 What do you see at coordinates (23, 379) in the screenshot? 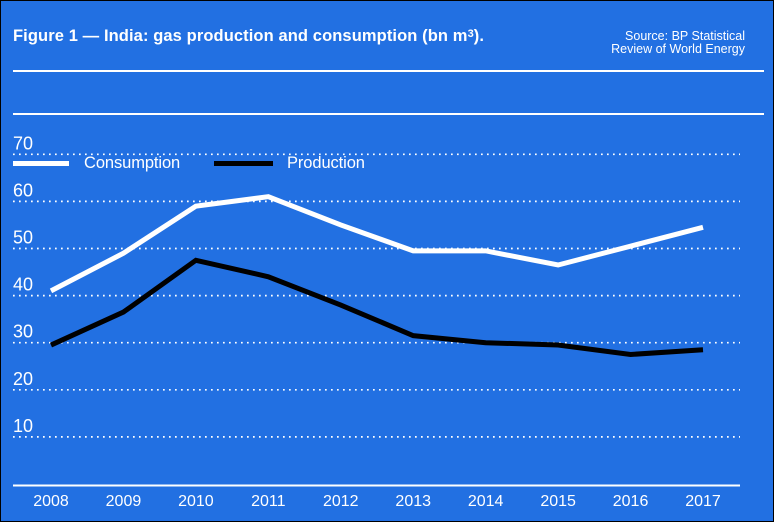
I see `y-tick-label-20: 20` at bounding box center [23, 379].